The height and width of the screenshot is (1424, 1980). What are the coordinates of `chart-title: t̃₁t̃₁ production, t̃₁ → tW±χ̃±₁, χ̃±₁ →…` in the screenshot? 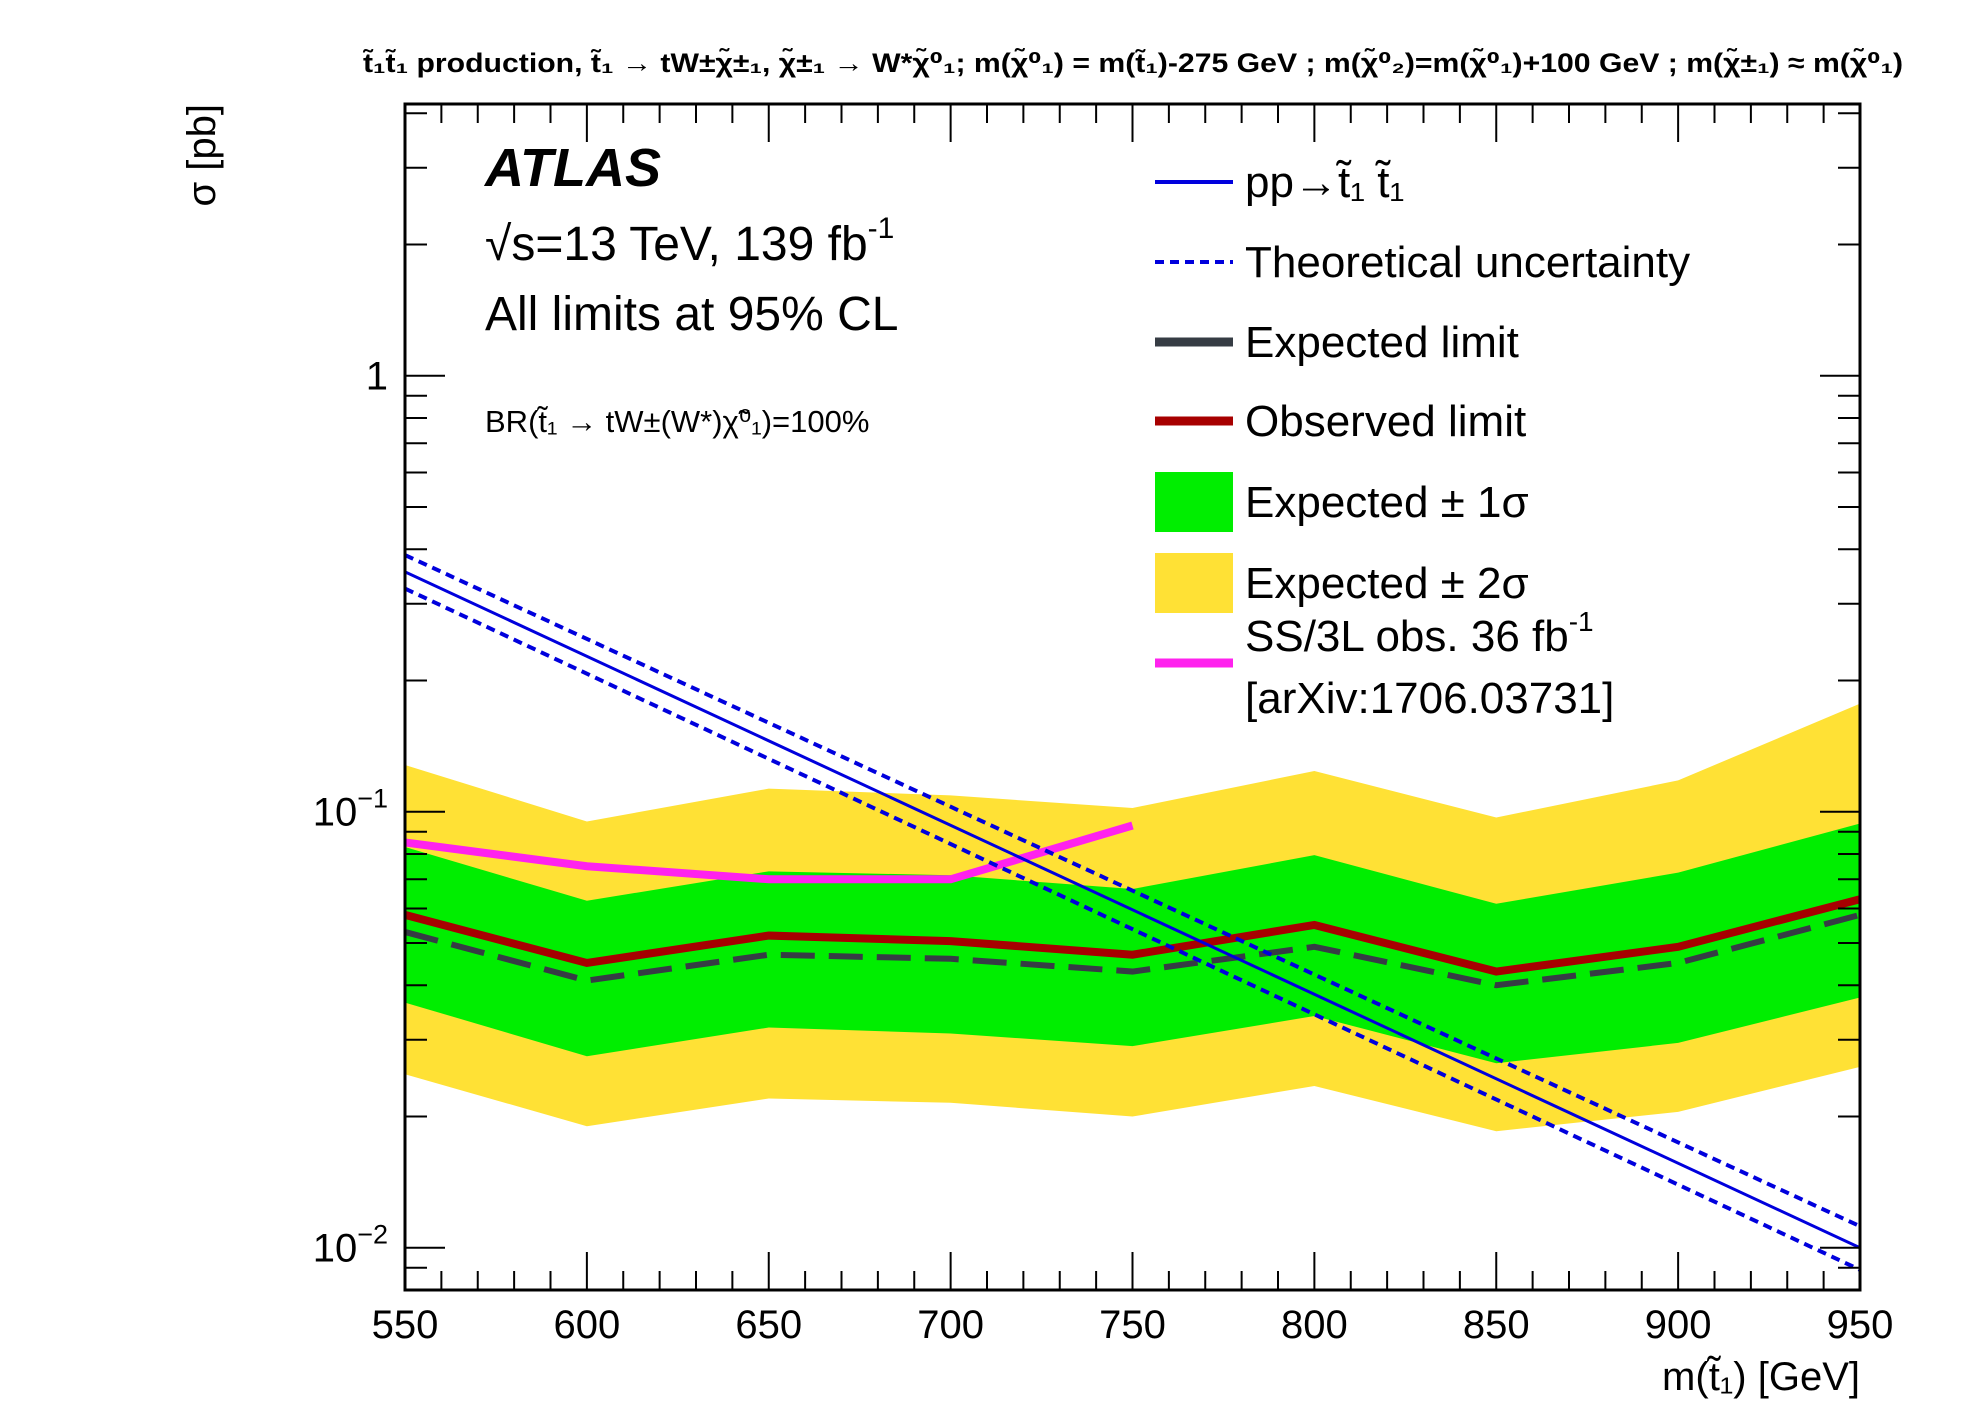 It's located at (1132, 62).